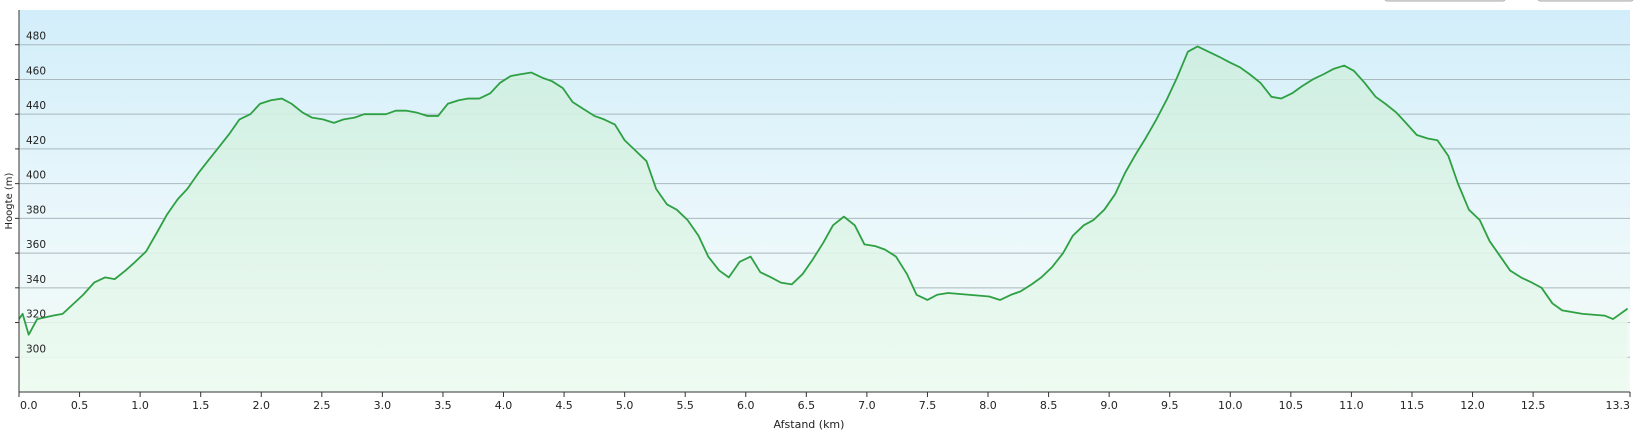 Image resolution: width=1635 pixels, height=439 pixels. What do you see at coordinates (36, 141) in the screenshot?
I see `y-tick-label: 420` at bounding box center [36, 141].